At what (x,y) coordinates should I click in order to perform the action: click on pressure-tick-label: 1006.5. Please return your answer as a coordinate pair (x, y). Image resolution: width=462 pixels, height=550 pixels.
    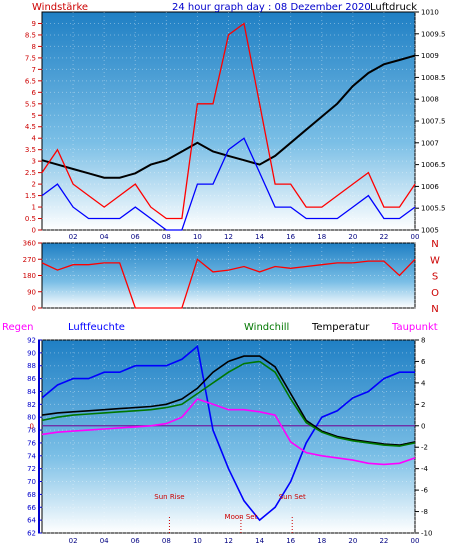
    Looking at the image, I should click on (433, 165).